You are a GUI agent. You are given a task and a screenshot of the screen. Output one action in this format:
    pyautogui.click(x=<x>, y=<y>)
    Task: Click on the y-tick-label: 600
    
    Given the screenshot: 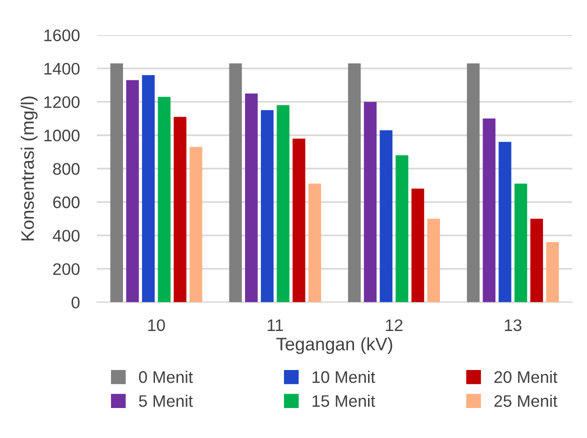 What is the action you would take?
    pyautogui.click(x=66, y=202)
    